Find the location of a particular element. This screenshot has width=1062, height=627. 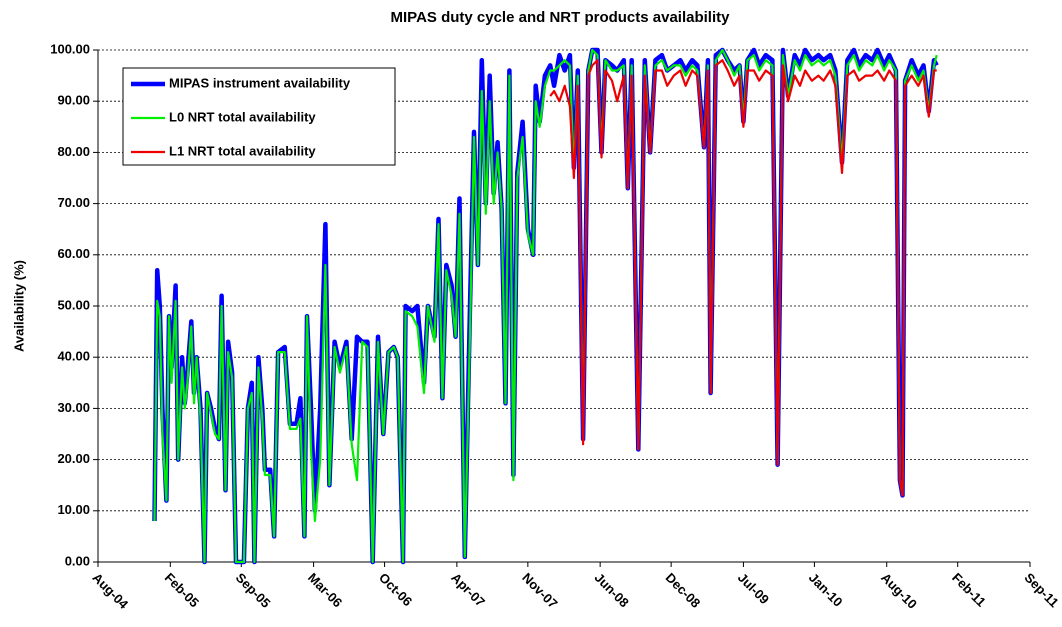

x-tick-label: Jun-08 is located at coordinates (612, 590).